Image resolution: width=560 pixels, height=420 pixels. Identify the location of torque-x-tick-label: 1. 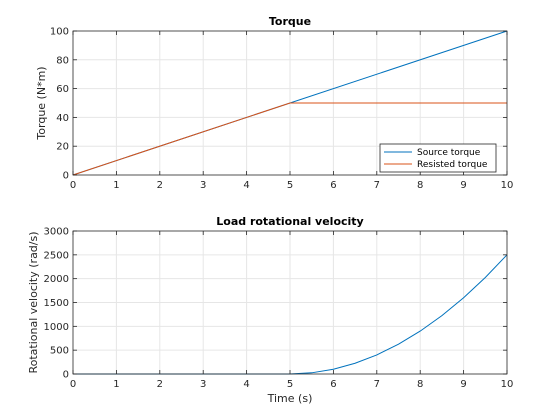
(116, 185).